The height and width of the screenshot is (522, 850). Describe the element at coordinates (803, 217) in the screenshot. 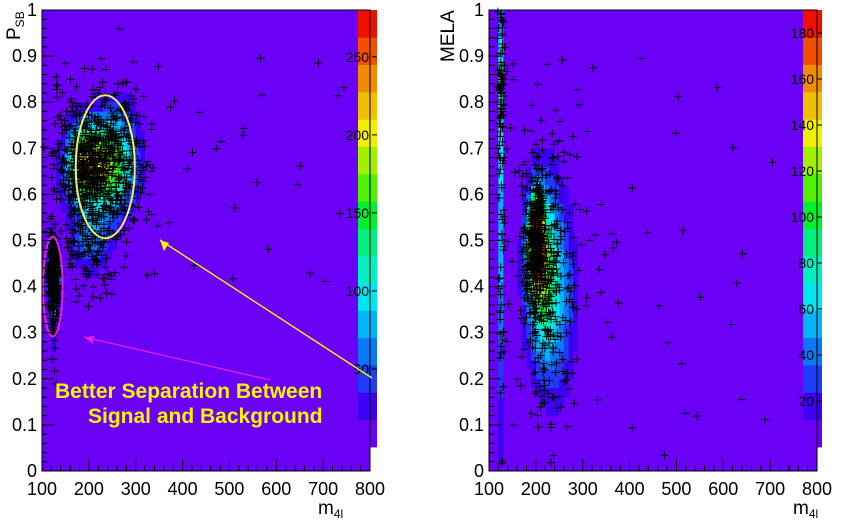

I see `color-scale-label: 100` at that location.